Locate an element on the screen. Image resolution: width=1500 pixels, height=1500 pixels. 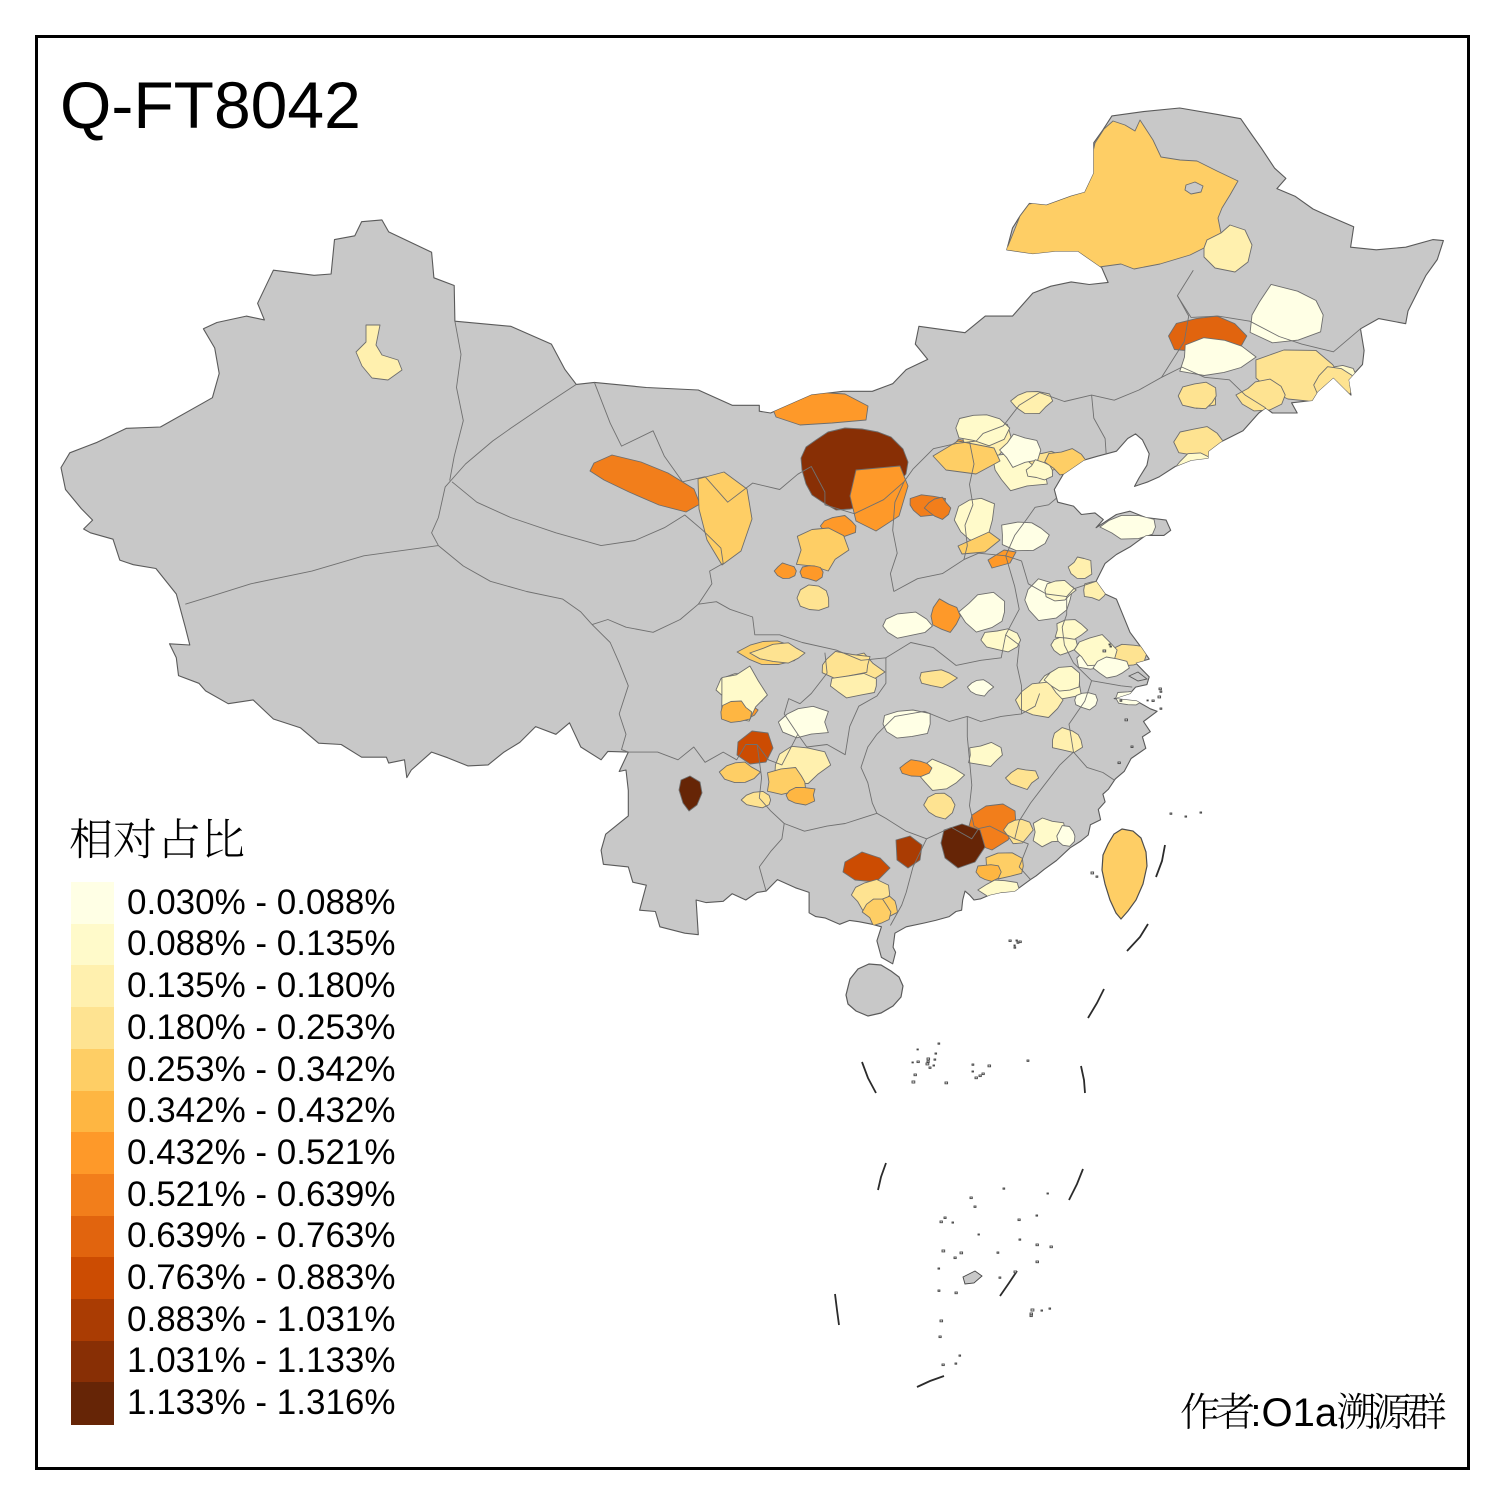
svg-text: :O1a is located at coordinates (1293, 1413).